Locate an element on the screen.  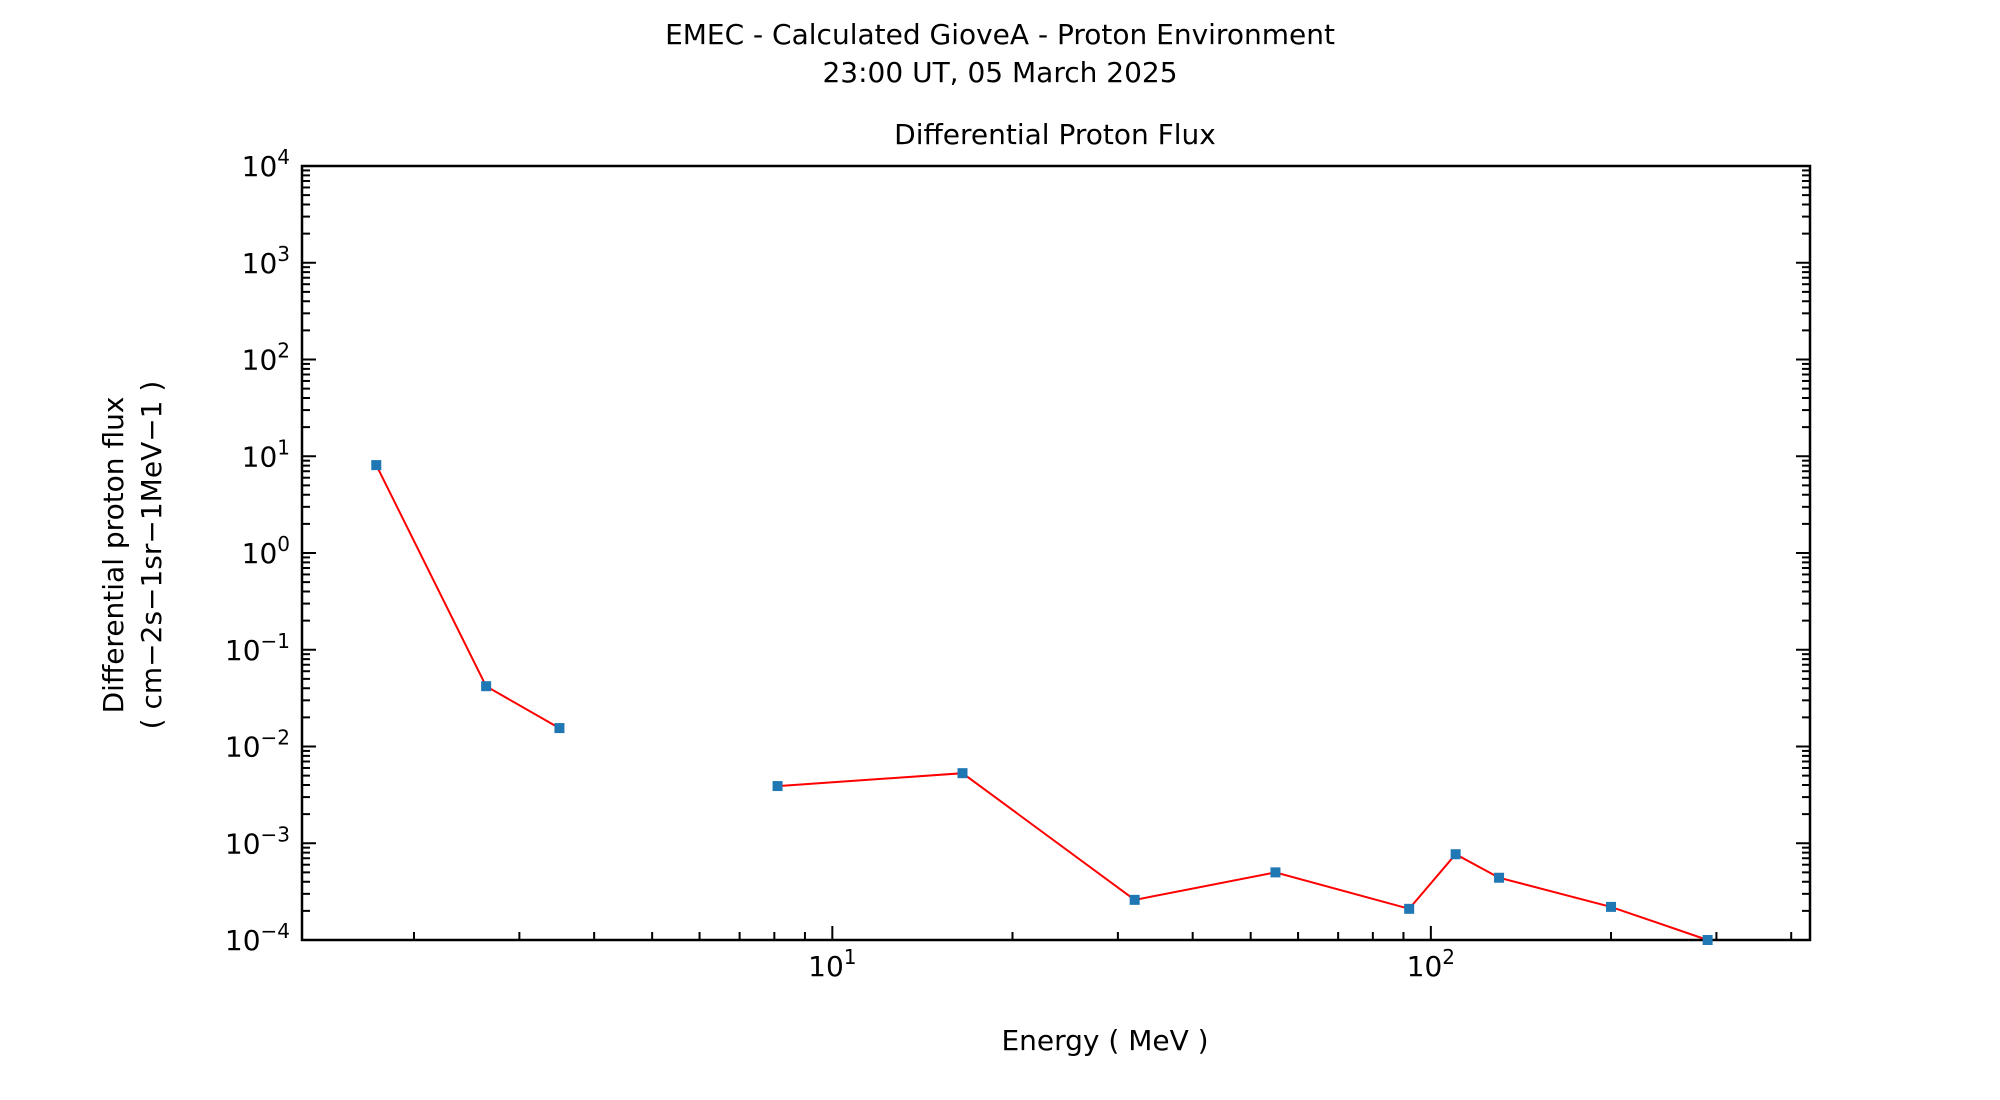
chart-title: Differential Proton Flux is located at coordinates (1055, 134).